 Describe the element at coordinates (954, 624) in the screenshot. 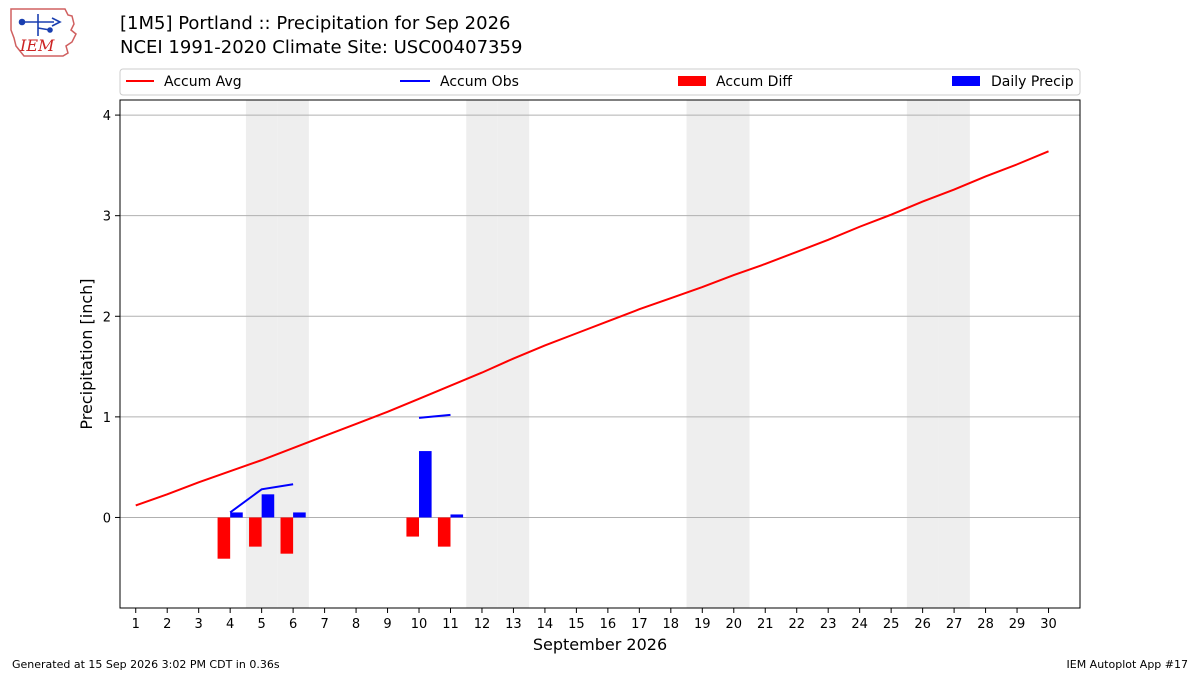

I see `x-tick-label: 27` at that location.